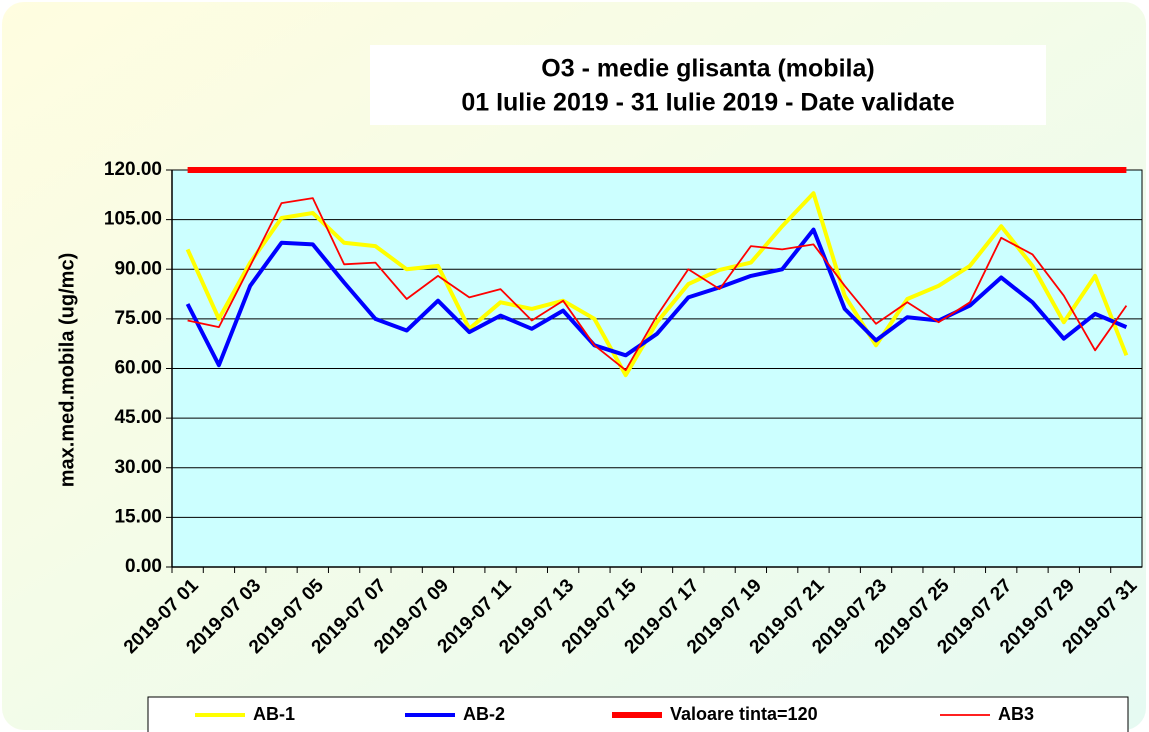 The image size is (1149, 732). I want to click on y-tick-label: 15.00, so click(138, 516).